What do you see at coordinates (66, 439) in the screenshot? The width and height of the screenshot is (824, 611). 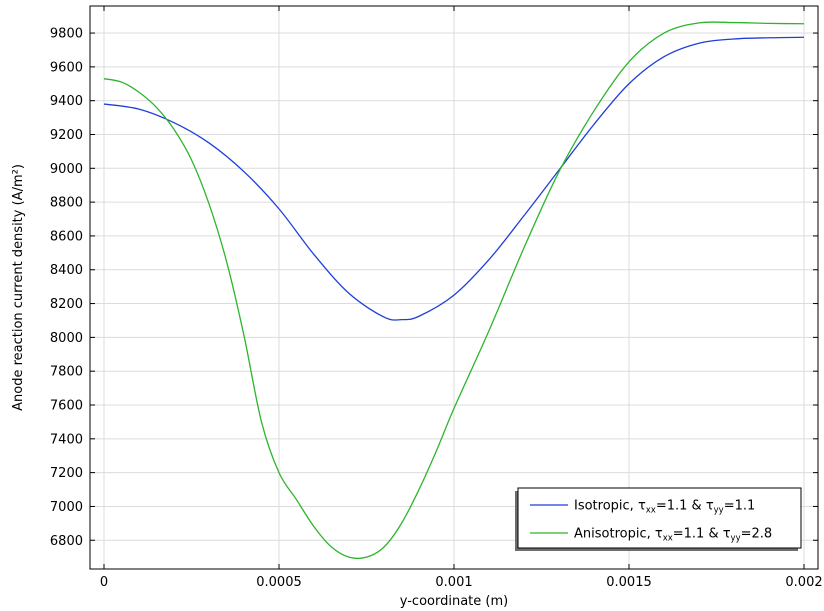 I see `y-tick-label: 7400` at bounding box center [66, 439].